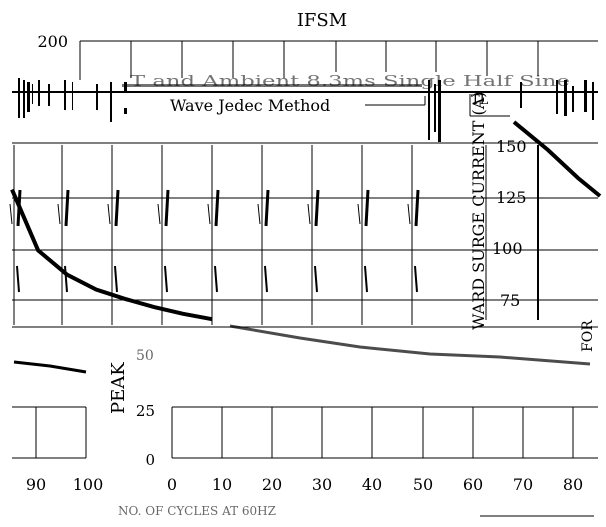 The image size is (606, 527). I want to click on annotation-strip, so click(305, 111).